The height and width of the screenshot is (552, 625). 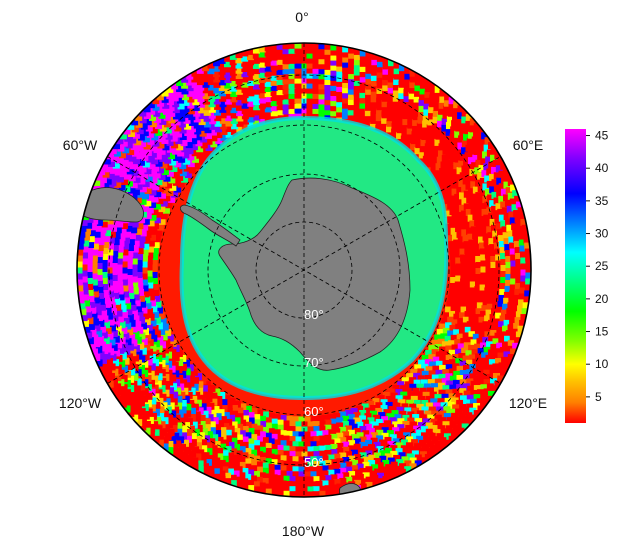 What do you see at coordinates (602, 234) in the screenshot?
I see `colorbar-tick-label: 30` at bounding box center [602, 234].